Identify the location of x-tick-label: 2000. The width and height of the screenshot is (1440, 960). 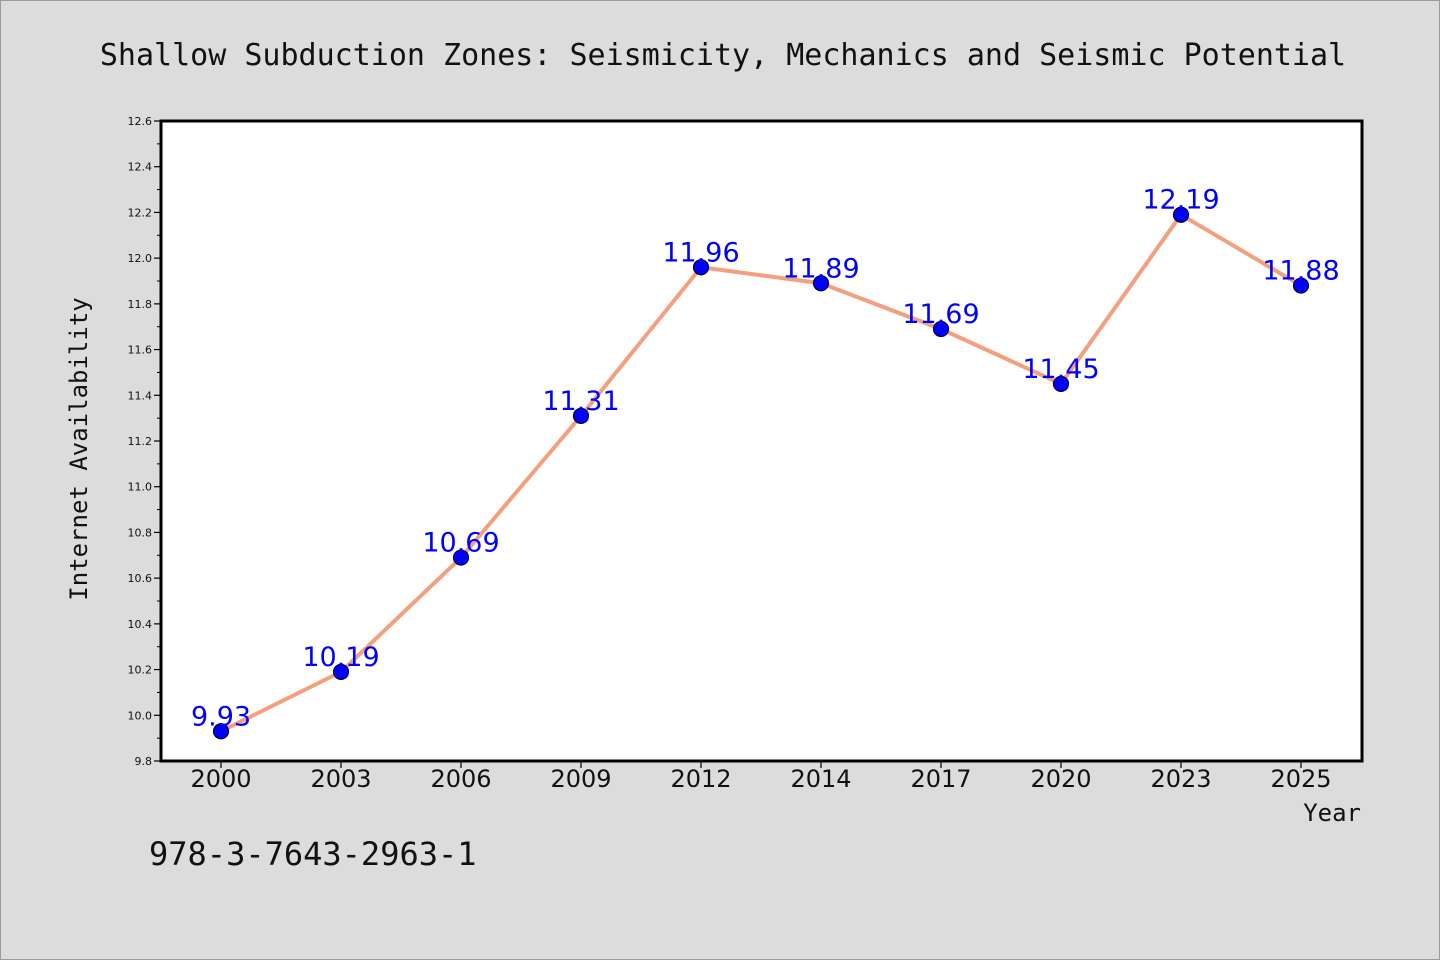
(220, 779).